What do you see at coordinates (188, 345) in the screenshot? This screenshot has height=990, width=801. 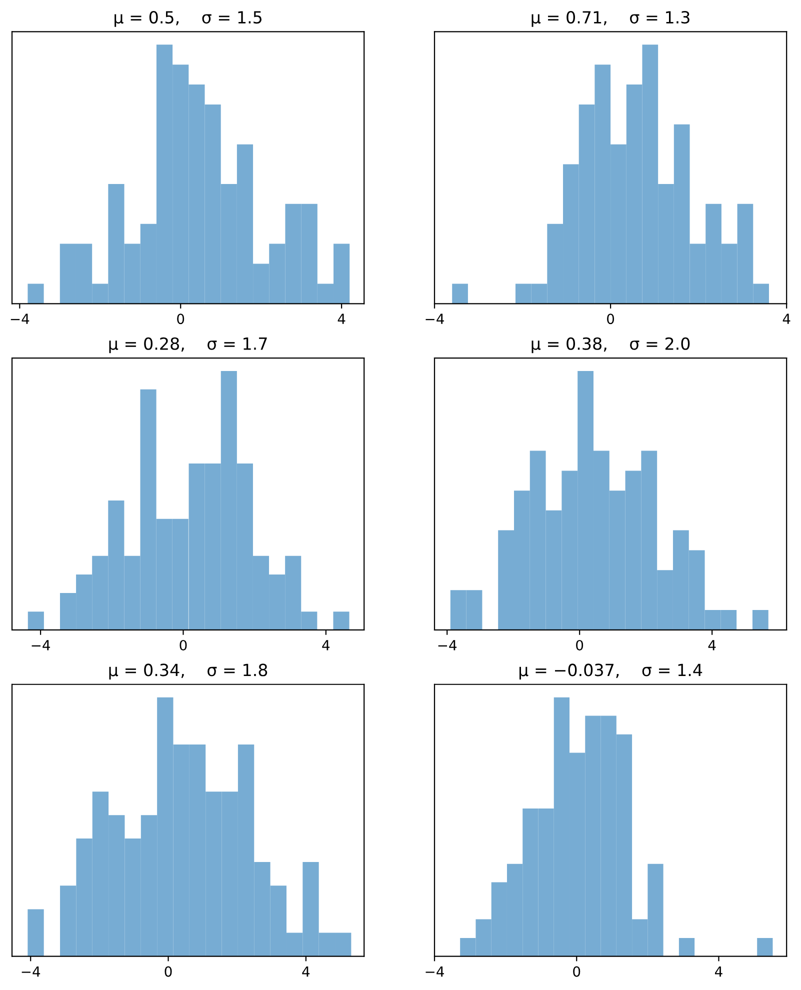 I see `chart-title: μ = 0.28, σ = 1.7` at bounding box center [188, 345].